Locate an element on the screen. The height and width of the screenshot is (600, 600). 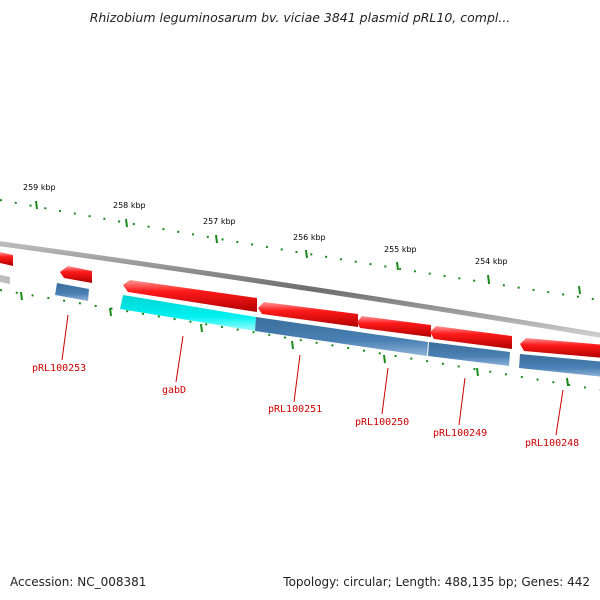
reverse-genes is located at coordinates (327, 330).